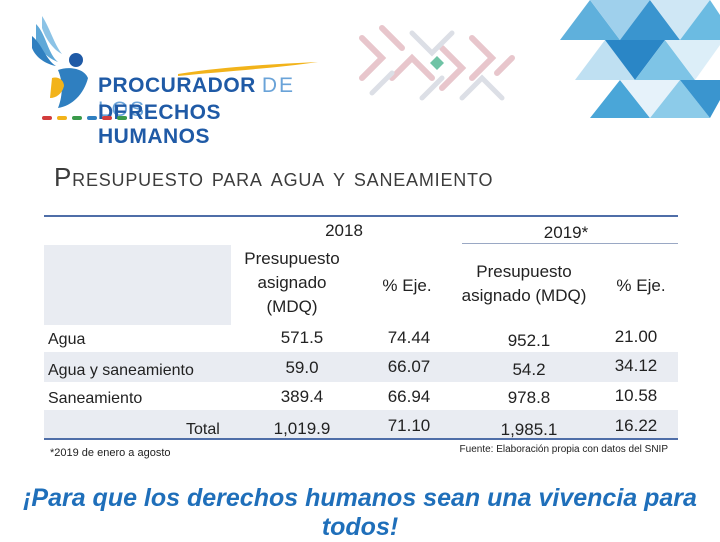 The height and width of the screenshot is (542, 720). What do you see at coordinates (302, 337) in the screenshot?
I see `cell-agua-budget-2018: 571.5` at bounding box center [302, 337].